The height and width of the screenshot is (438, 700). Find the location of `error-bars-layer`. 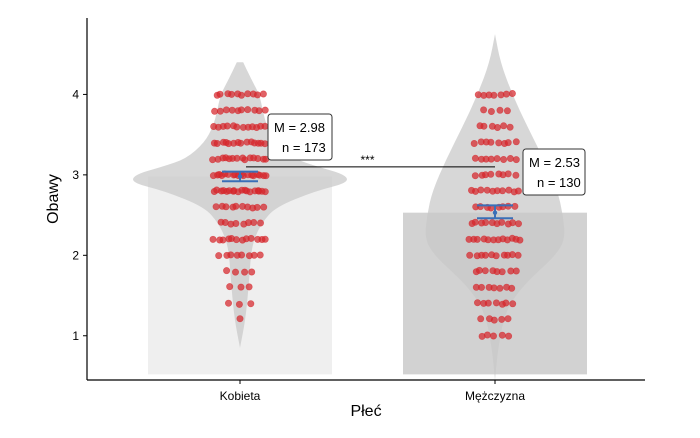

error-bars-layer is located at coordinates (367, 195).